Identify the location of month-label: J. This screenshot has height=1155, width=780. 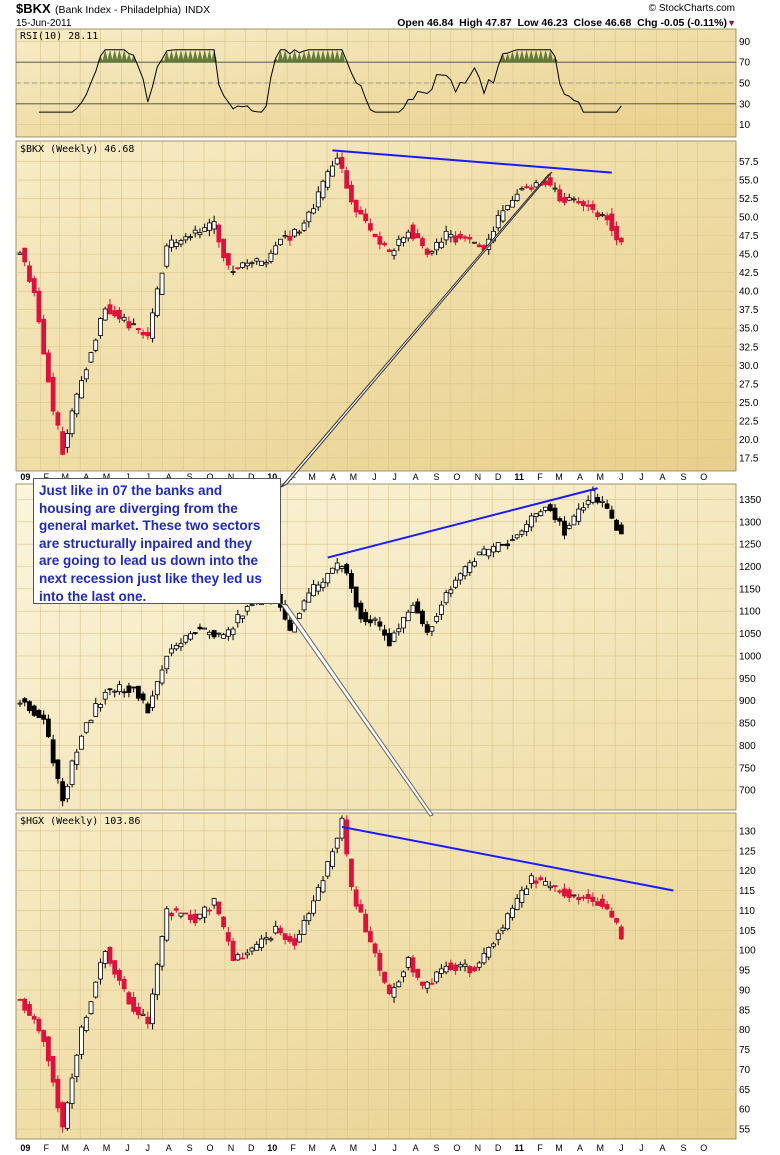
(394, 1148).